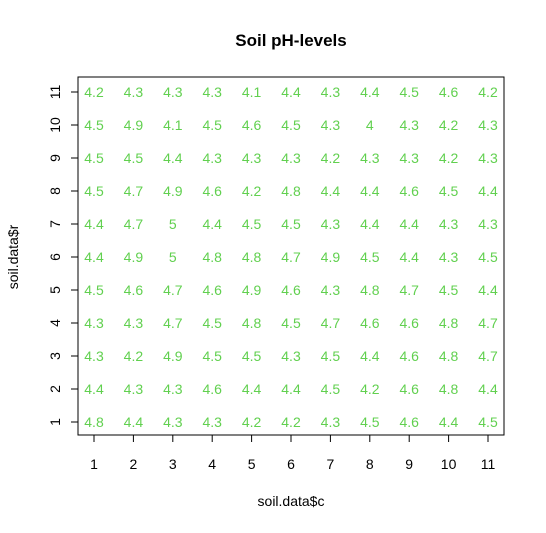  What do you see at coordinates (13, 256) in the screenshot?
I see `y-axis-label: soil.data$r` at bounding box center [13, 256].